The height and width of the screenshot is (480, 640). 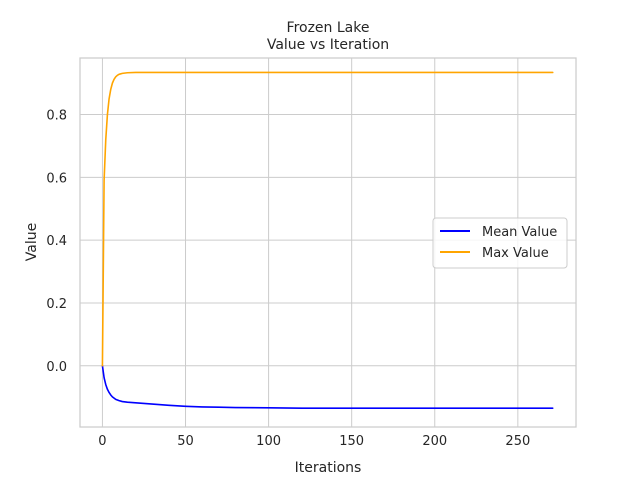 I want to click on y-tick-label: 0.8, so click(x=56, y=116).